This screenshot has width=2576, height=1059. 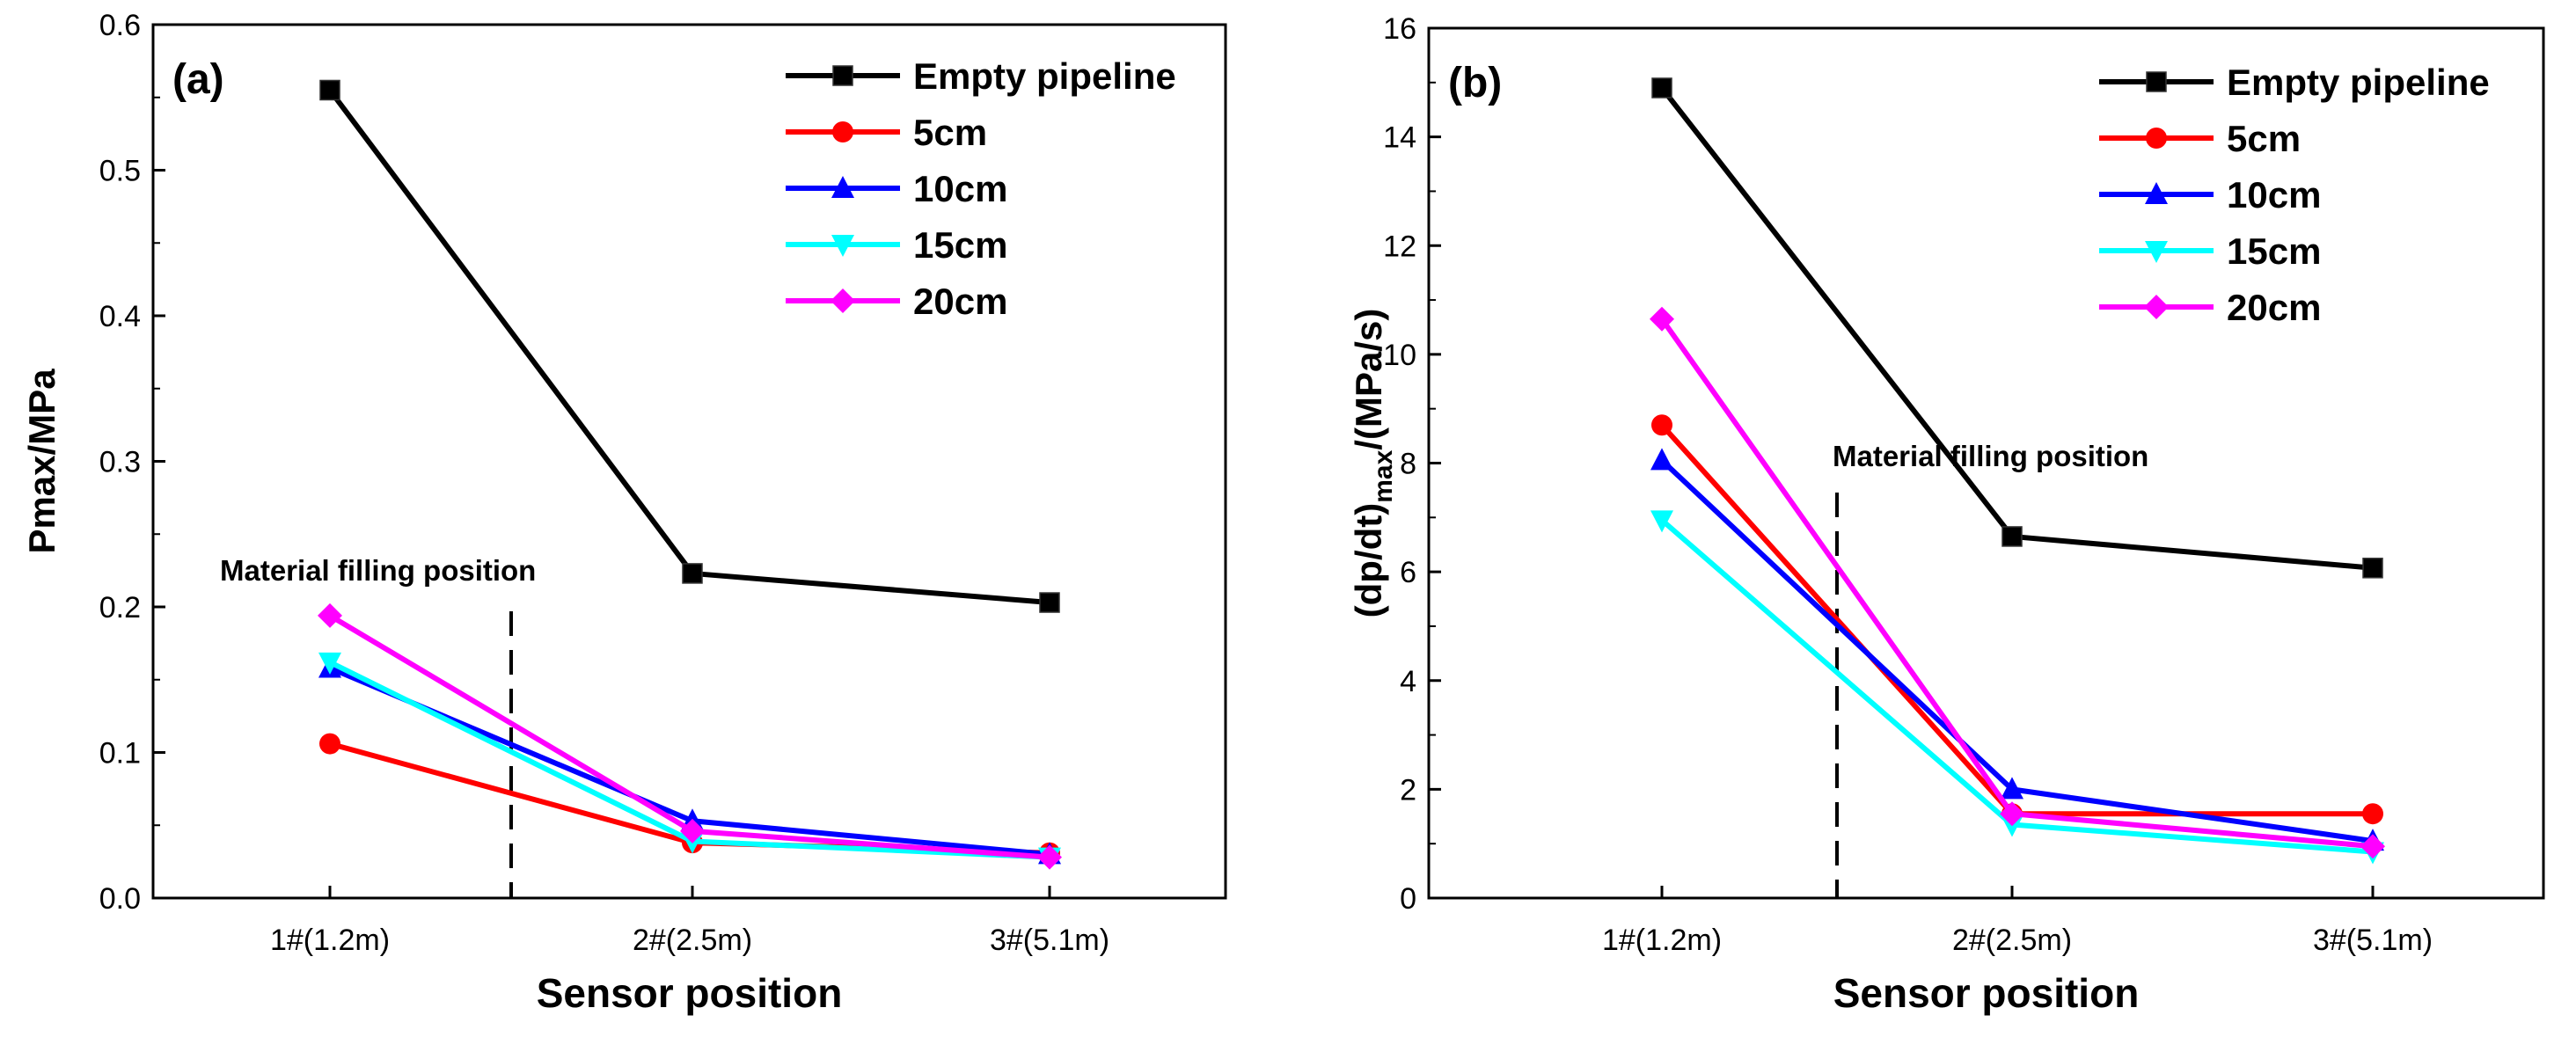 I want to click on y-tick-label: 10, so click(x=1399, y=355).